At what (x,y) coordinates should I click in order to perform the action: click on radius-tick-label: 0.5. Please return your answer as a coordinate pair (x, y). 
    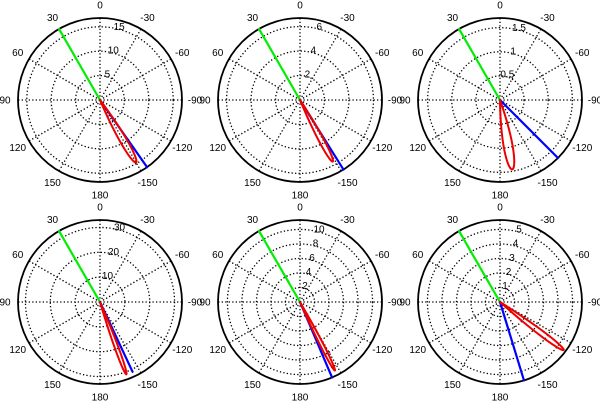
    Looking at the image, I should click on (507, 75).